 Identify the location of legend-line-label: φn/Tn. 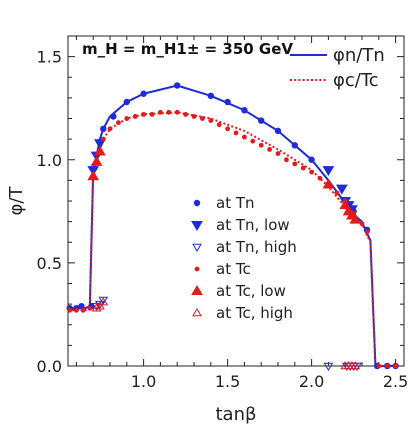
(359, 55).